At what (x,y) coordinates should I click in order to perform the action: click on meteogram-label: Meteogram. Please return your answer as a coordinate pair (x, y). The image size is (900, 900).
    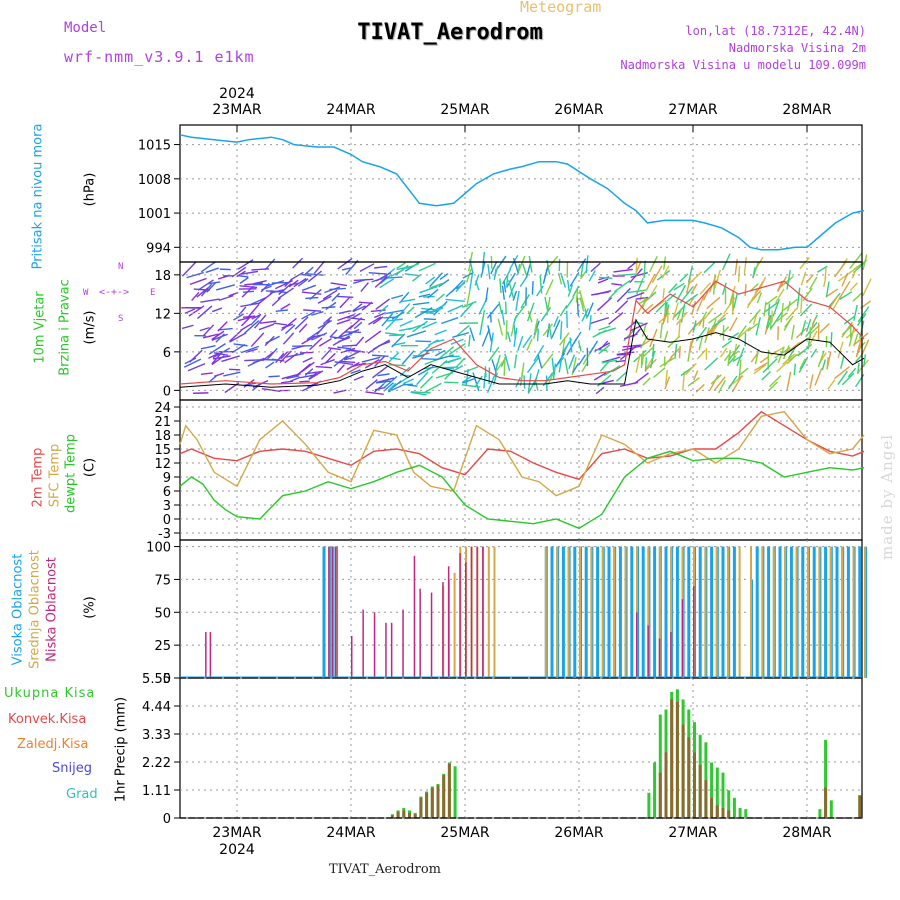
    Looking at the image, I should click on (561, 8).